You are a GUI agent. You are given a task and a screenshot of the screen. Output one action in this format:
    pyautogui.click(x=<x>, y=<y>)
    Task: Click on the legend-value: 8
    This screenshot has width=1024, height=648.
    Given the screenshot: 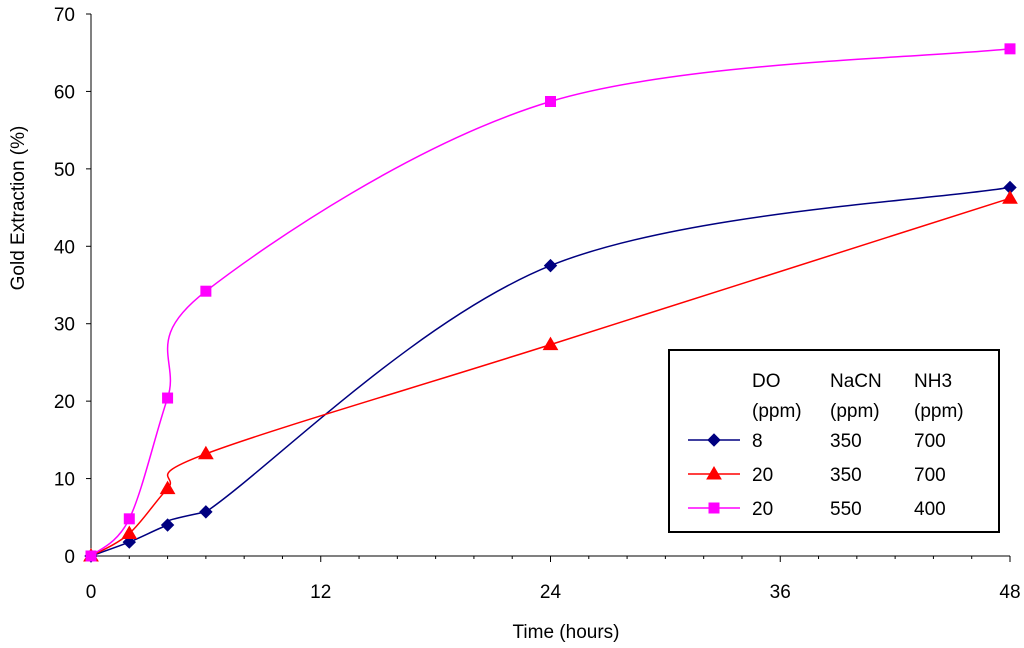 What is the action you would take?
    pyautogui.click(x=757, y=441)
    